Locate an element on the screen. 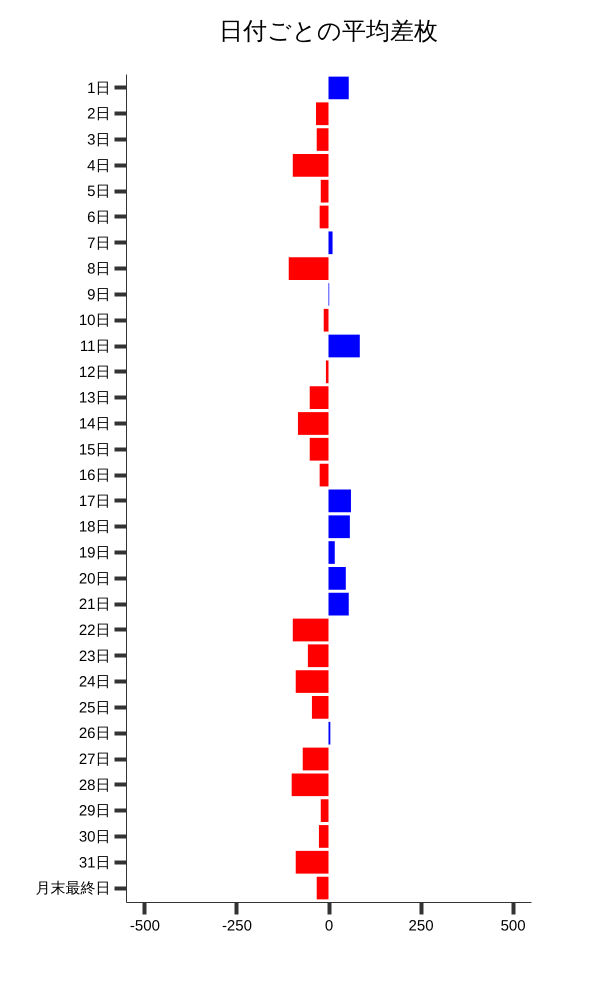 This screenshot has height=1000, width=600. x-tick-label: -250 is located at coordinates (237, 926).